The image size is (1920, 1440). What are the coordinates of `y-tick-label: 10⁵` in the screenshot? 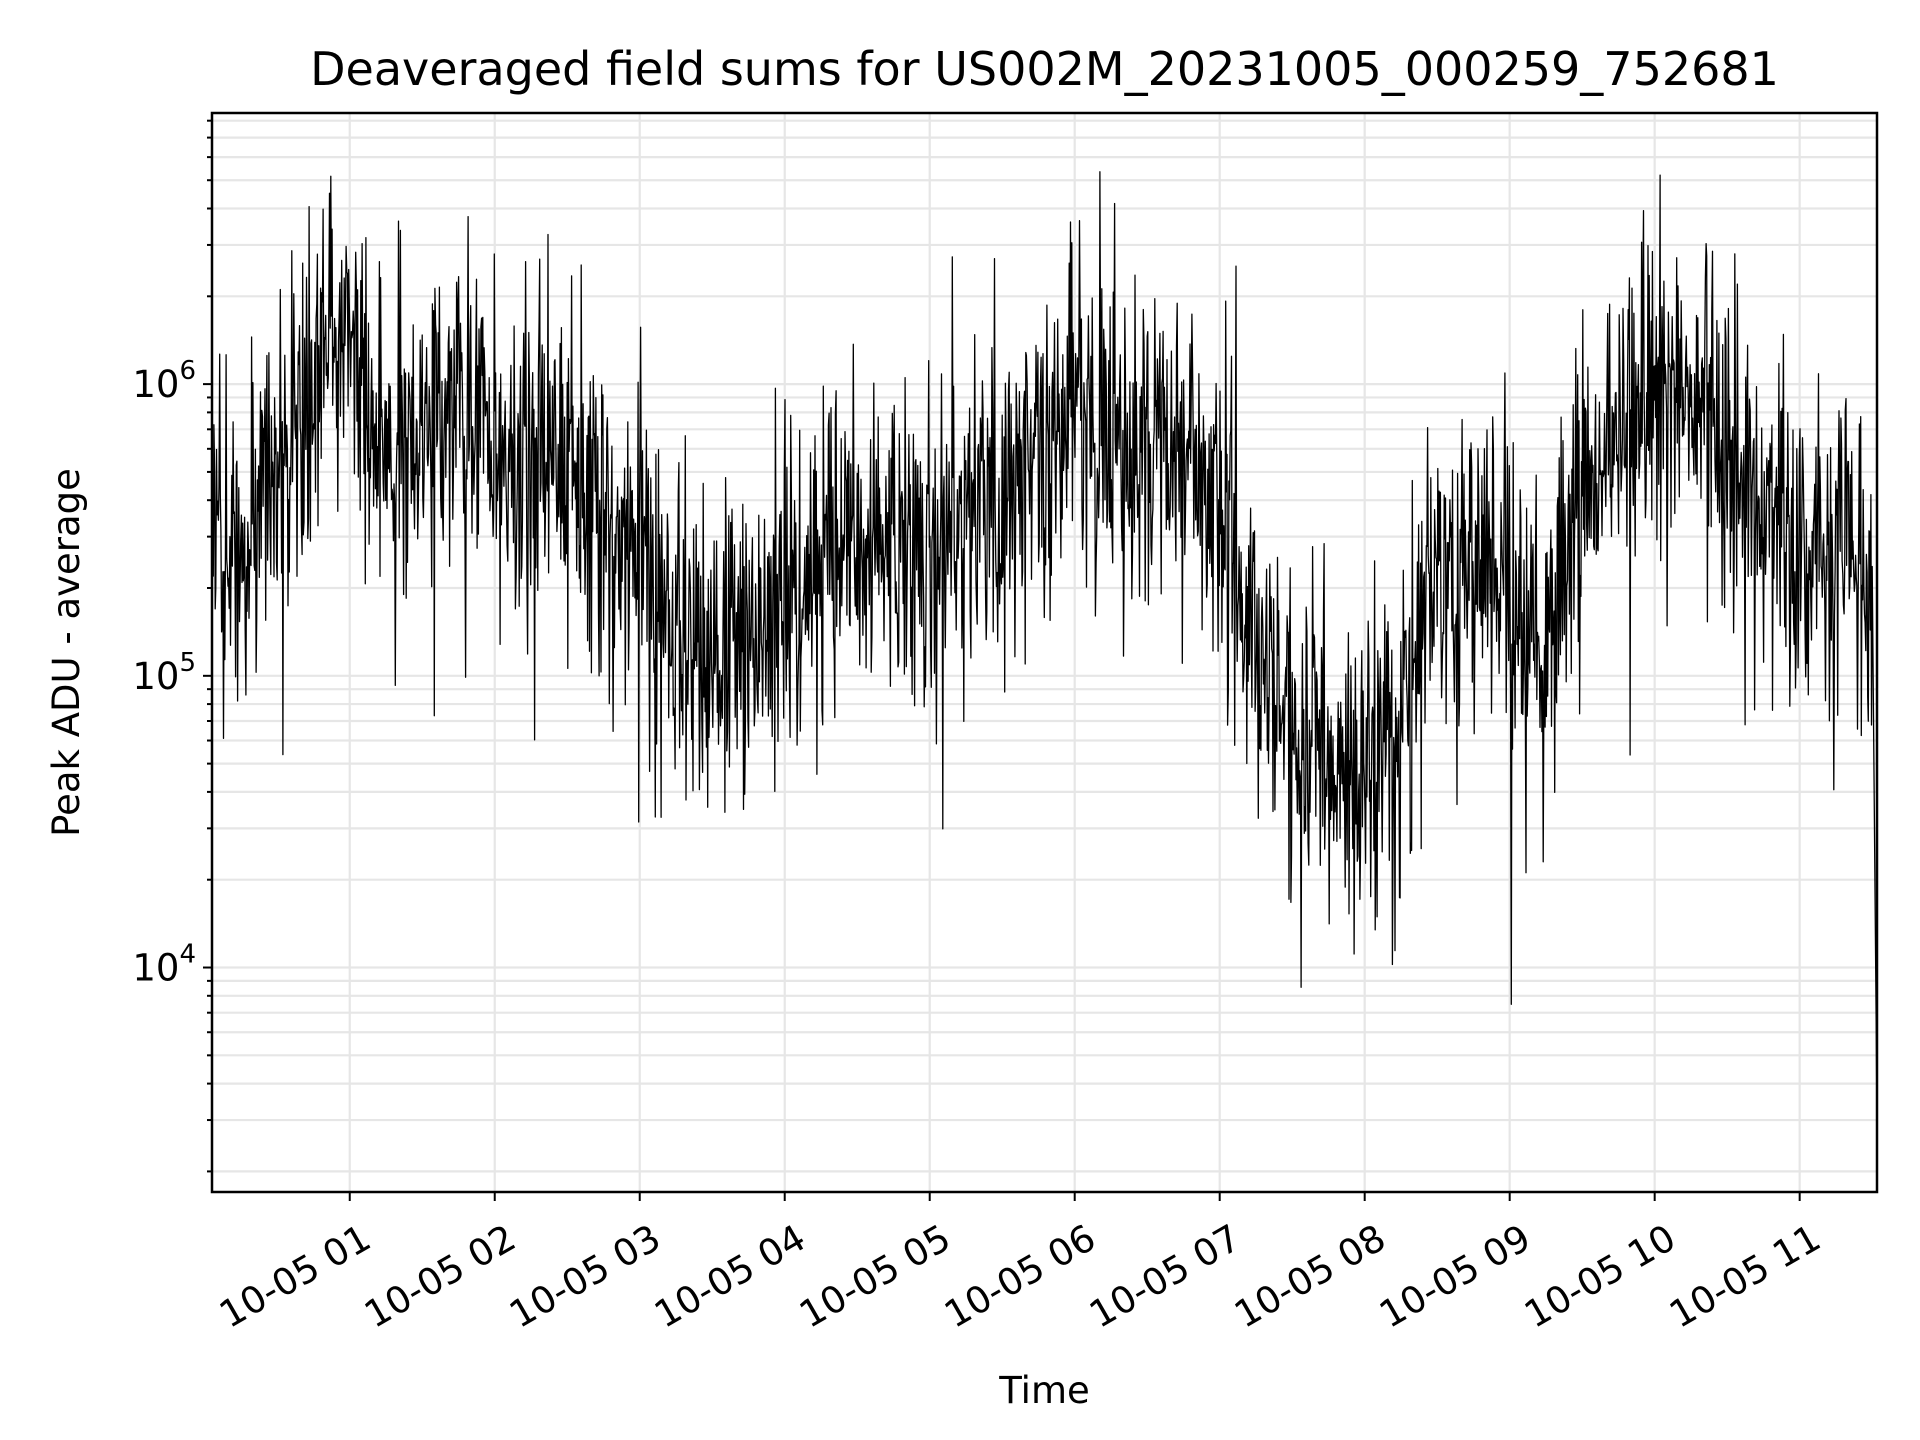 It's located at (164, 673).